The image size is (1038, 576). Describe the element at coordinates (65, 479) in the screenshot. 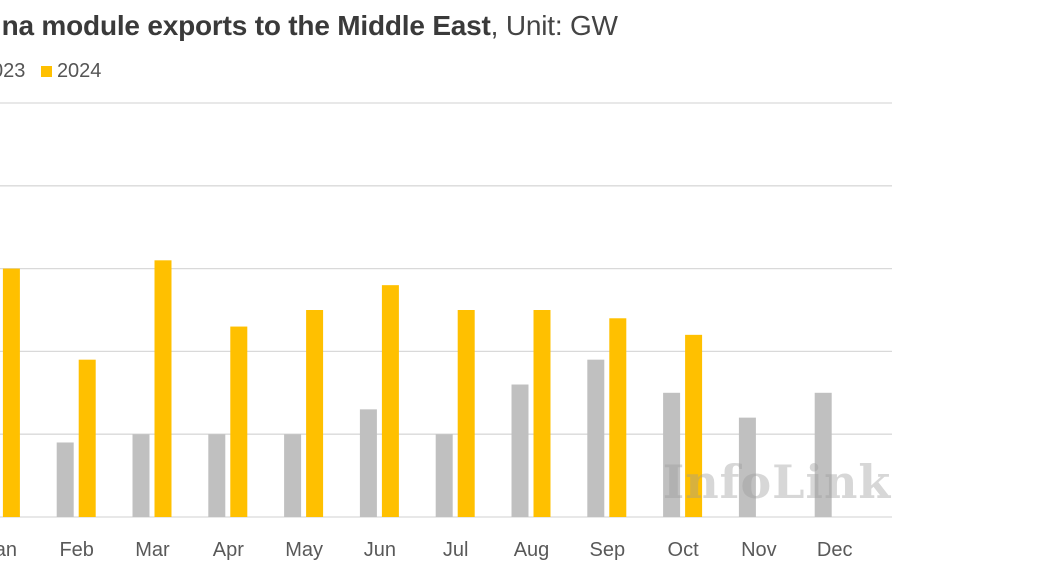

I see `bar-023-feb` at that location.